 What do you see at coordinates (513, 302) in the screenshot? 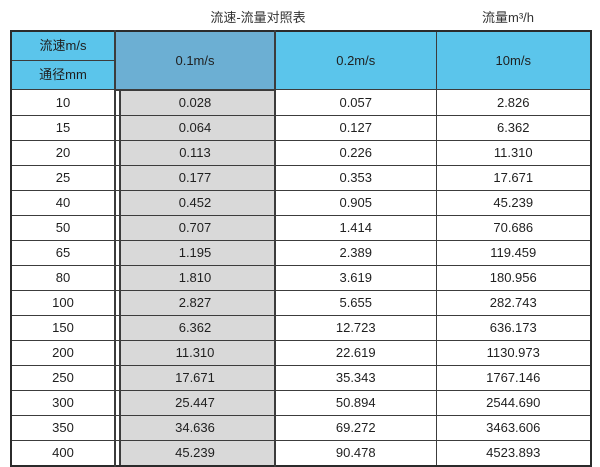
I see `cell-flow-10ms: 282.743` at bounding box center [513, 302].